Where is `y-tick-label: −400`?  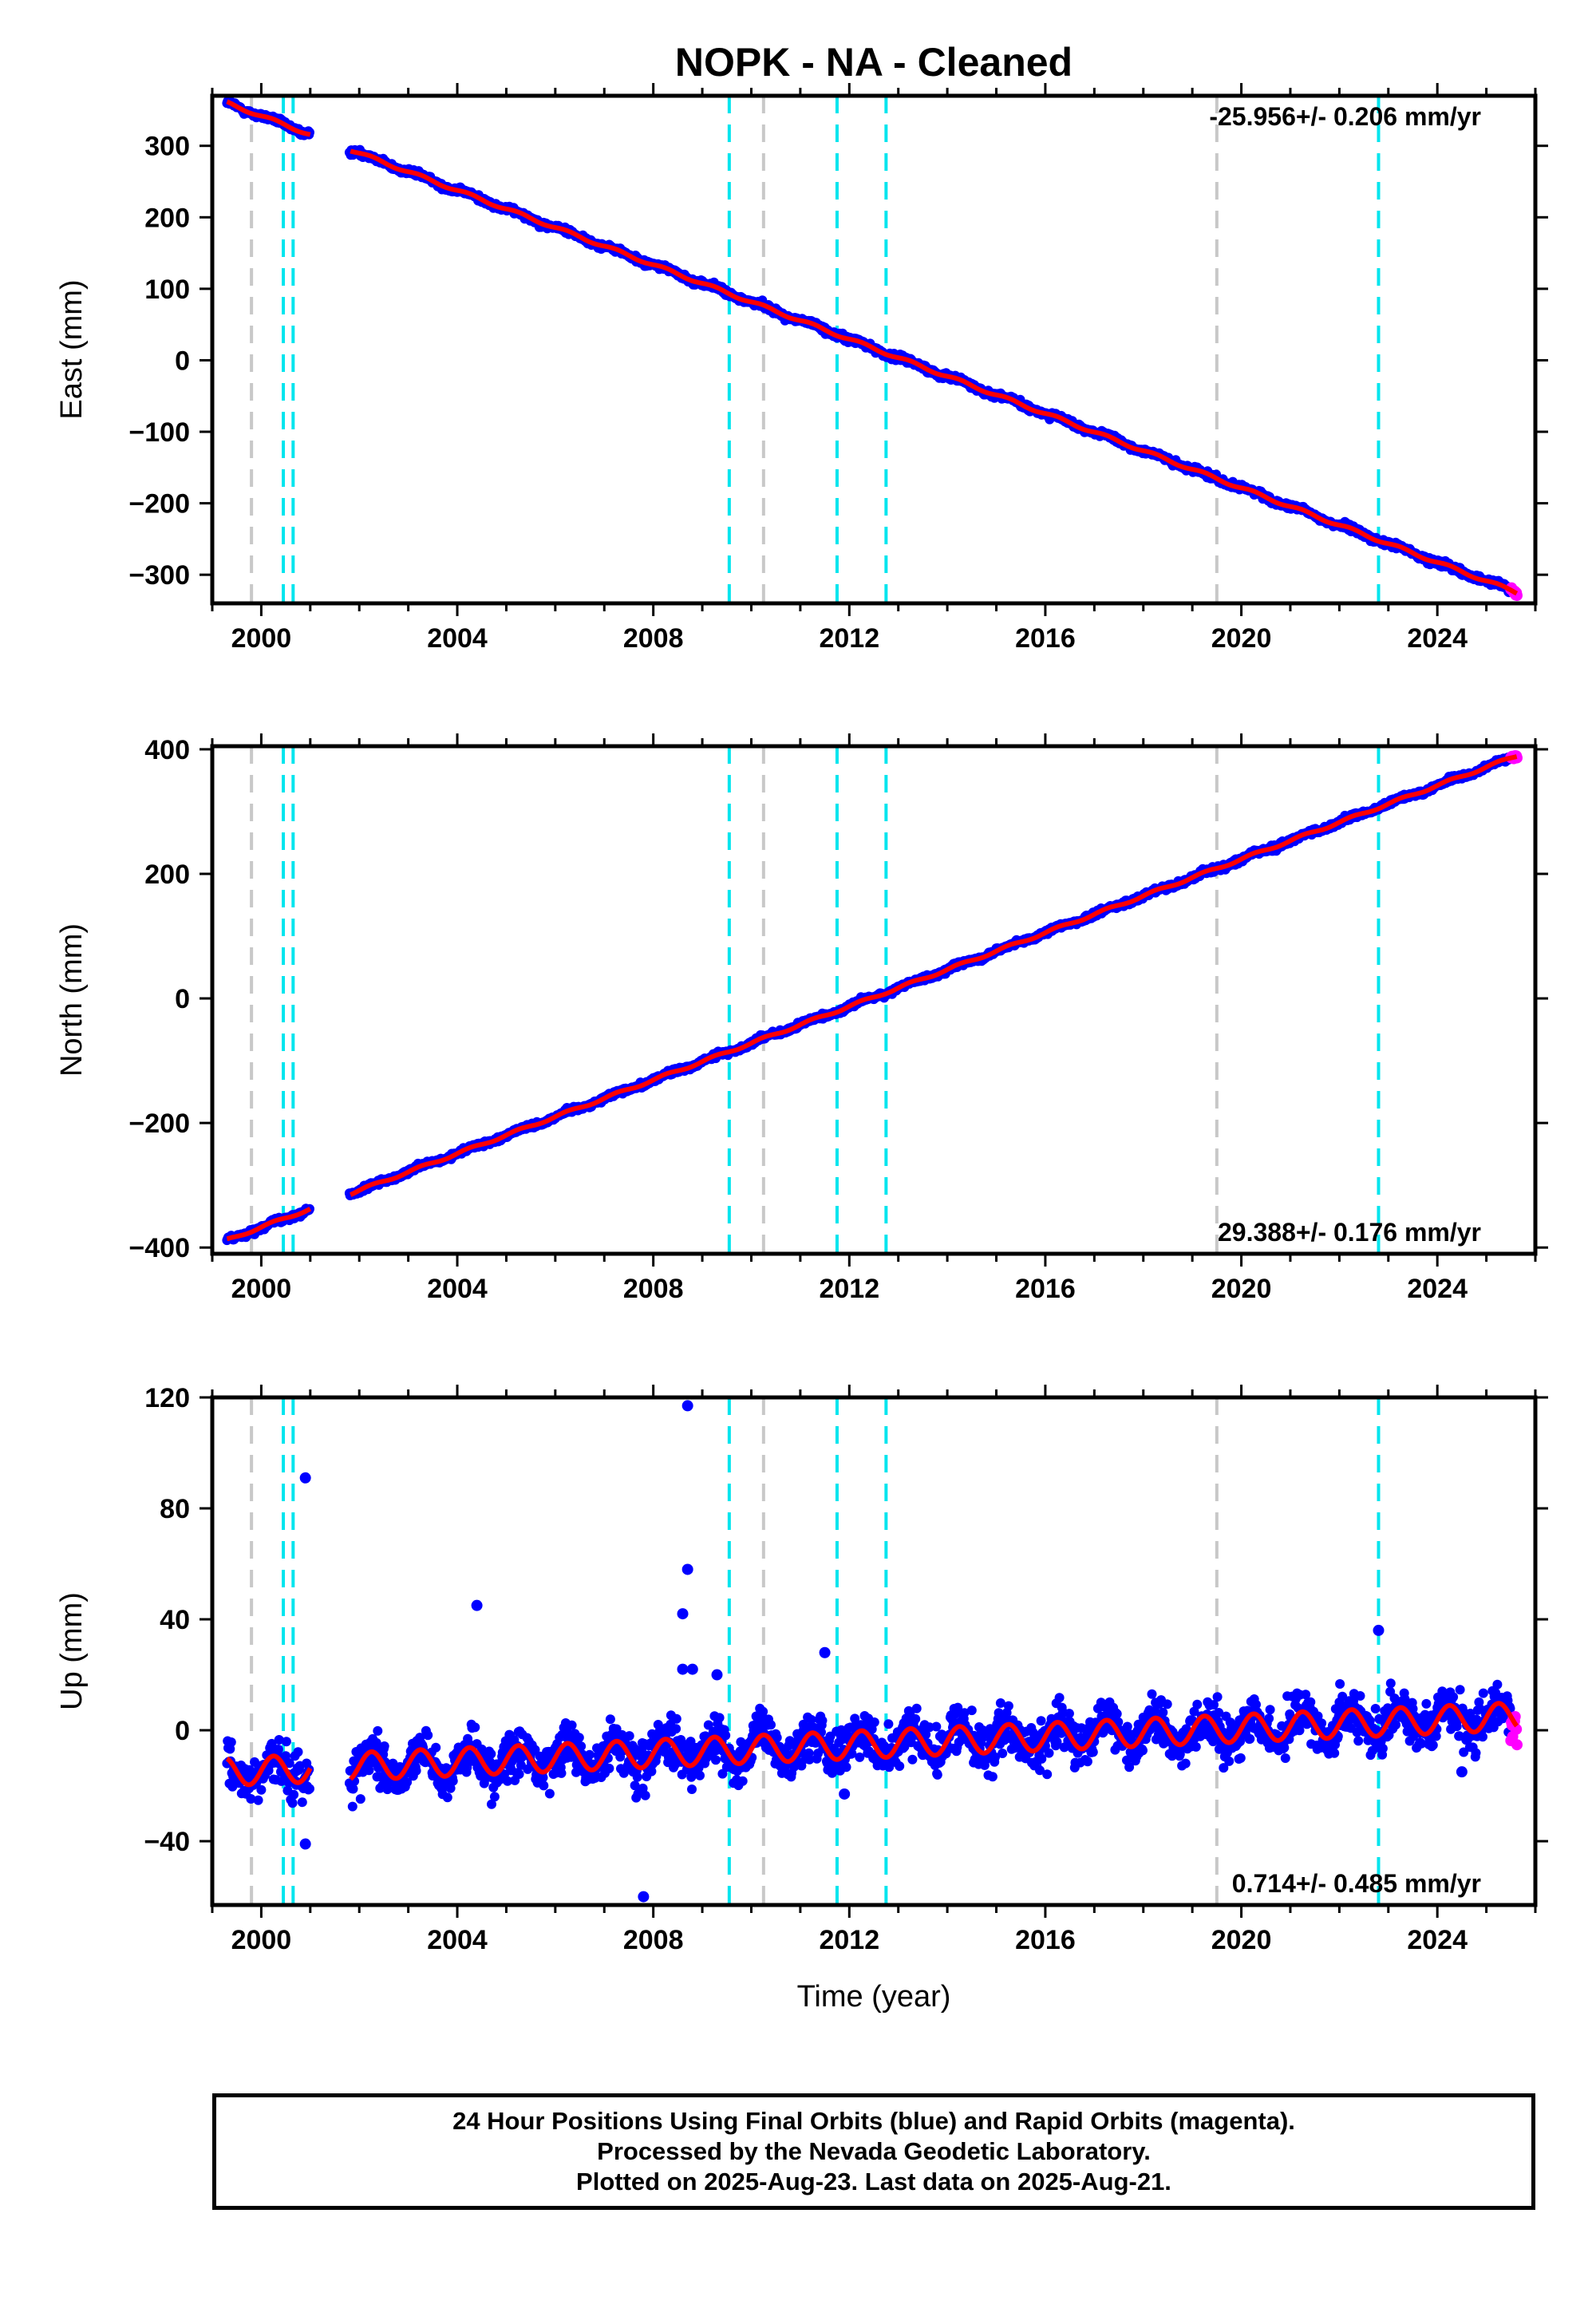
y-tick-label: −400 is located at coordinates (159, 1248).